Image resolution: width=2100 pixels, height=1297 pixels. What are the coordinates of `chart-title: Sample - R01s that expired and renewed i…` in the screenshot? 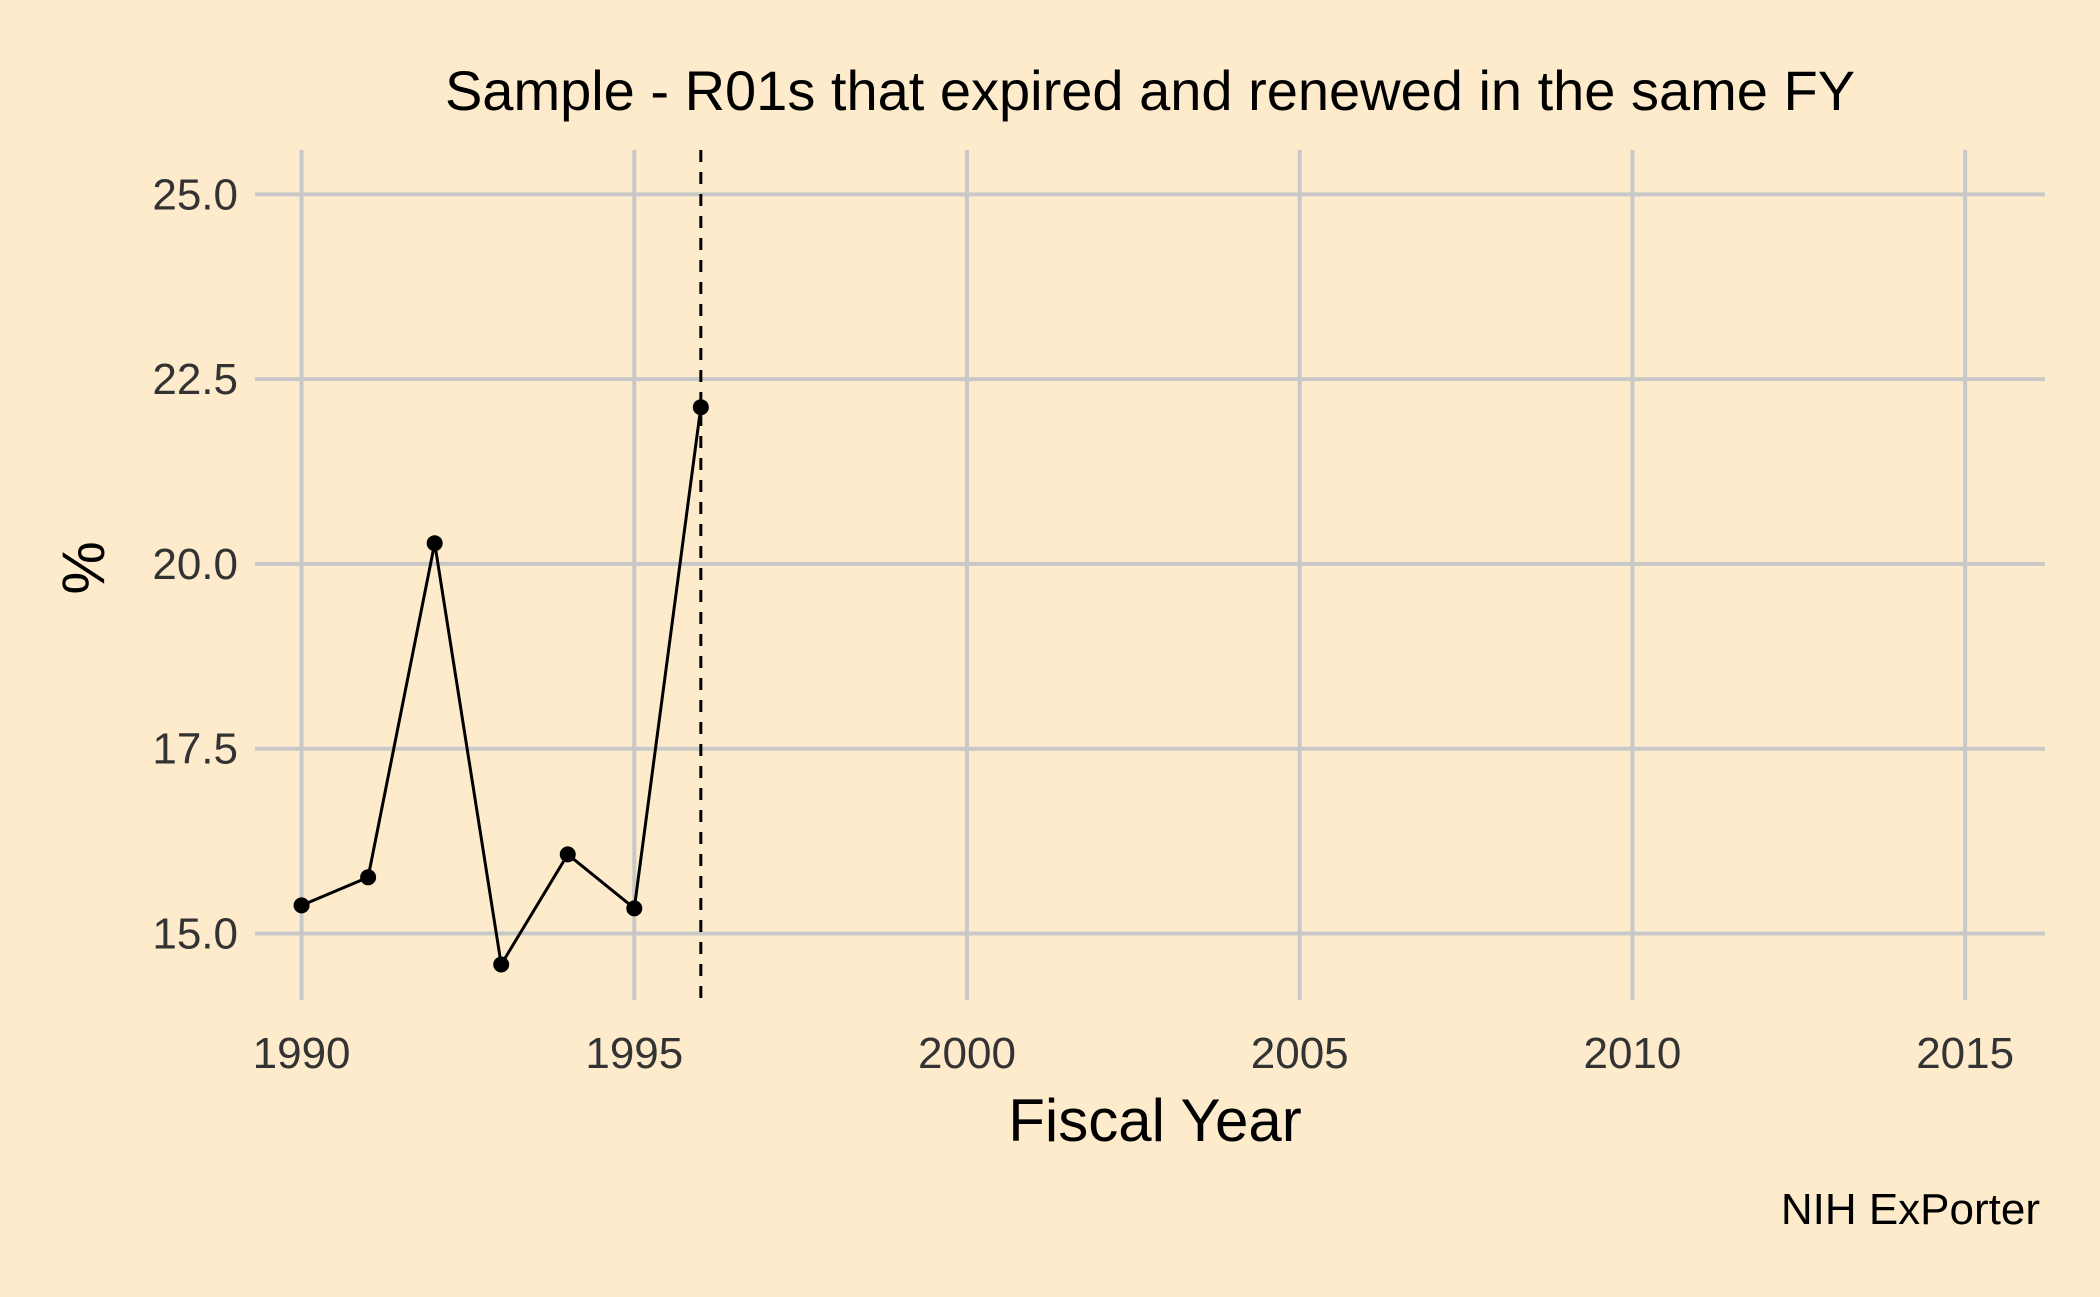 It's located at (1150, 90).